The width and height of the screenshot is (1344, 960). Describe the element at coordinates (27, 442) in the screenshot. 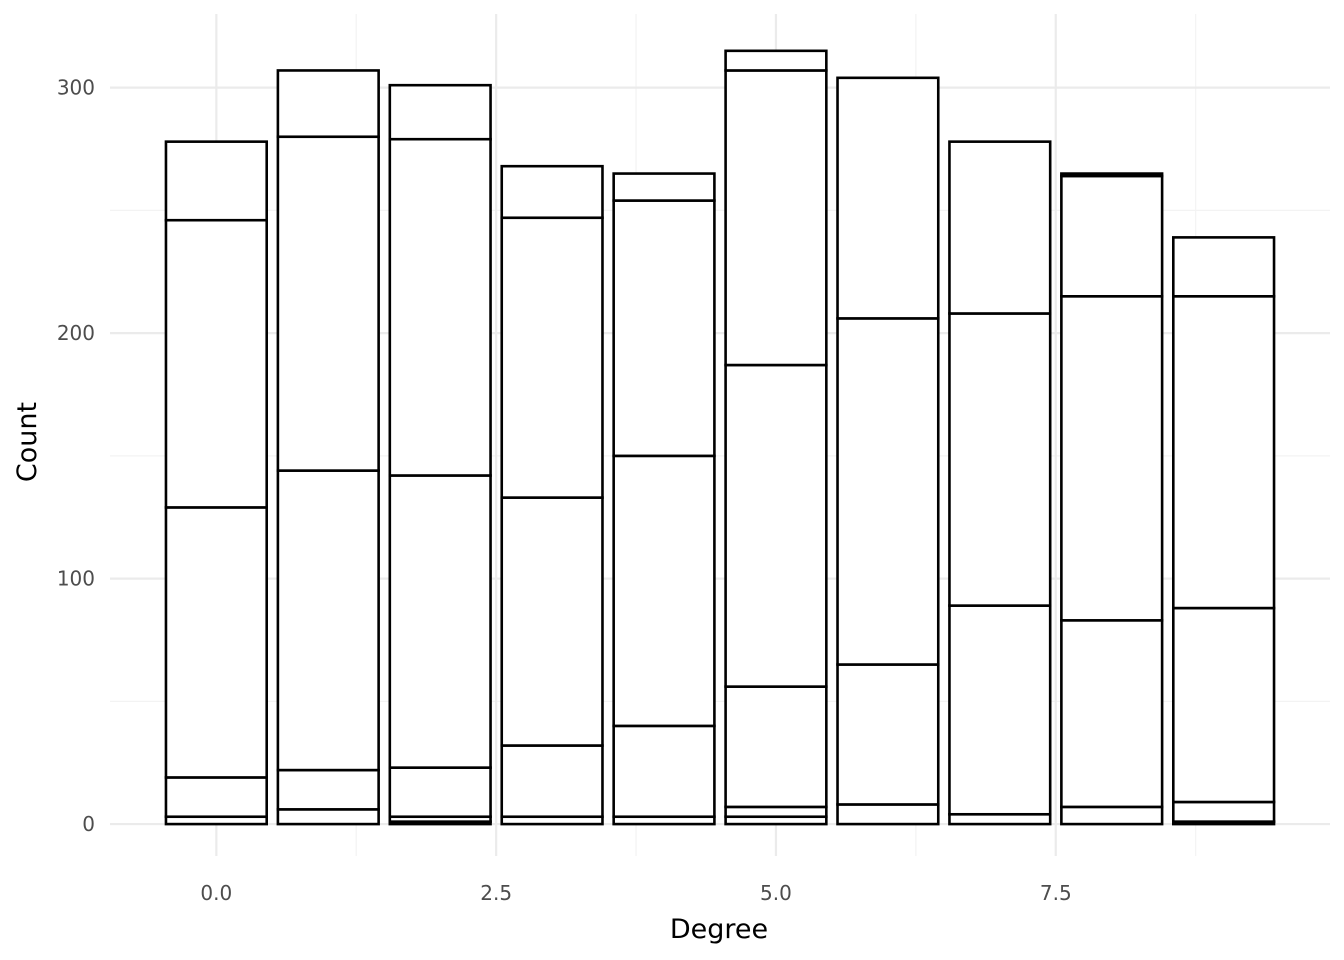

I see `y-axis-title: Count` at that location.